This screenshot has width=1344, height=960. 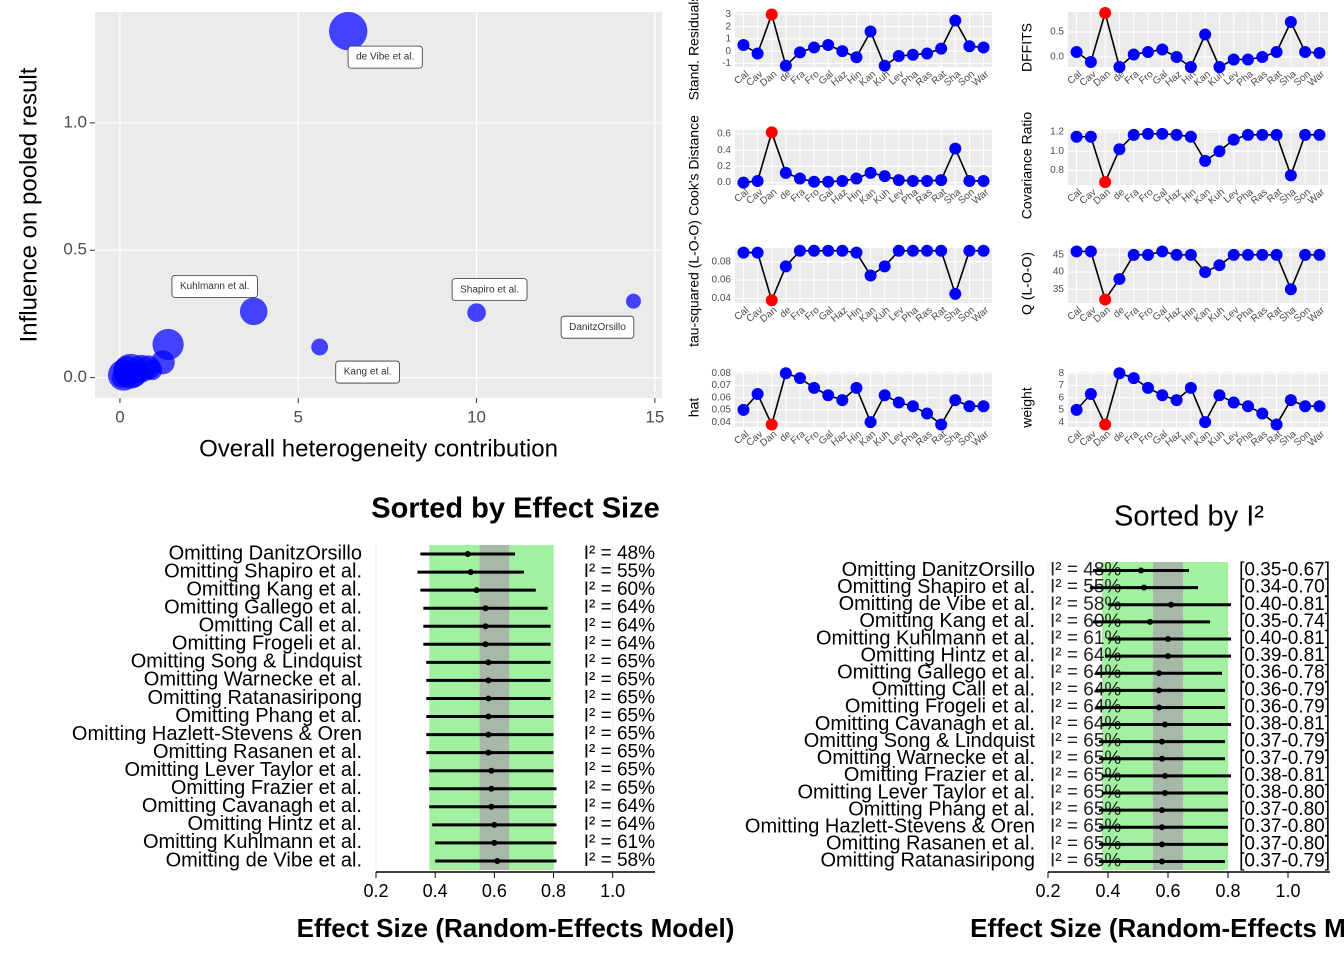 What do you see at coordinates (1061, 373) in the screenshot?
I see `y-tick-label: 8` at bounding box center [1061, 373].